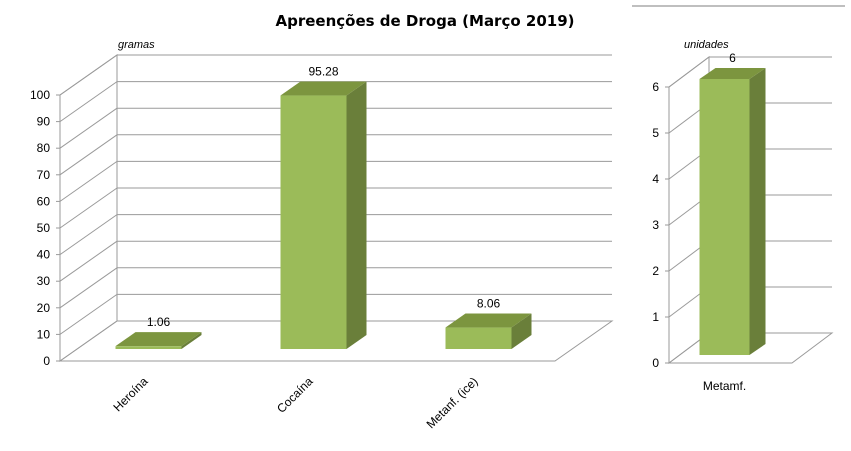 This screenshot has width=851, height=451. Describe the element at coordinates (40, 95) in the screenshot. I see `left-y-tick-label: 100` at that location.